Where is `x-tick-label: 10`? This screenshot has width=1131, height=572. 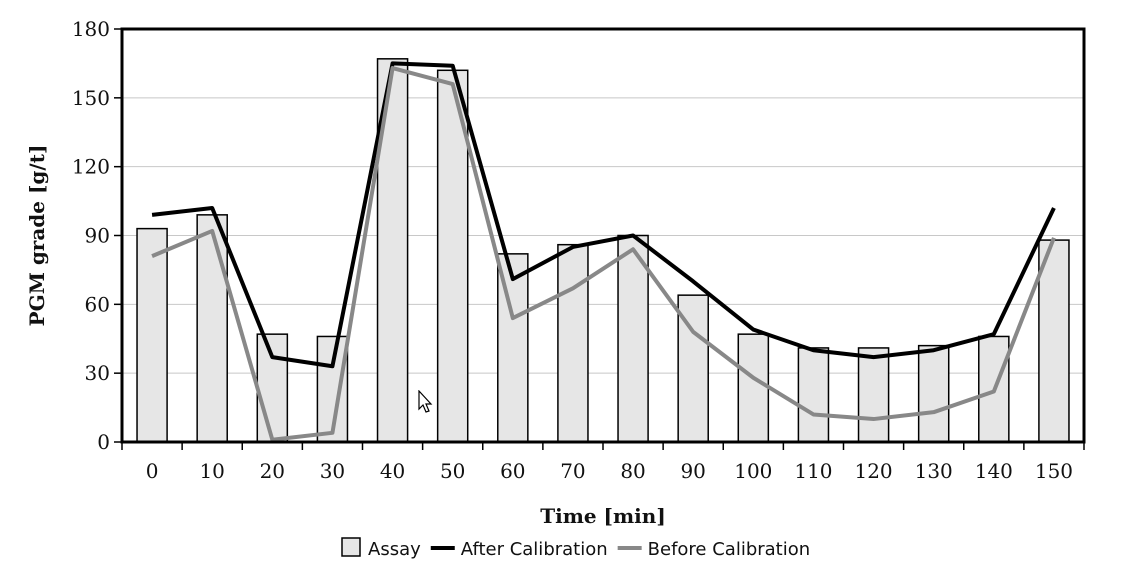 x-tick-label: 10 is located at coordinates (211, 471).